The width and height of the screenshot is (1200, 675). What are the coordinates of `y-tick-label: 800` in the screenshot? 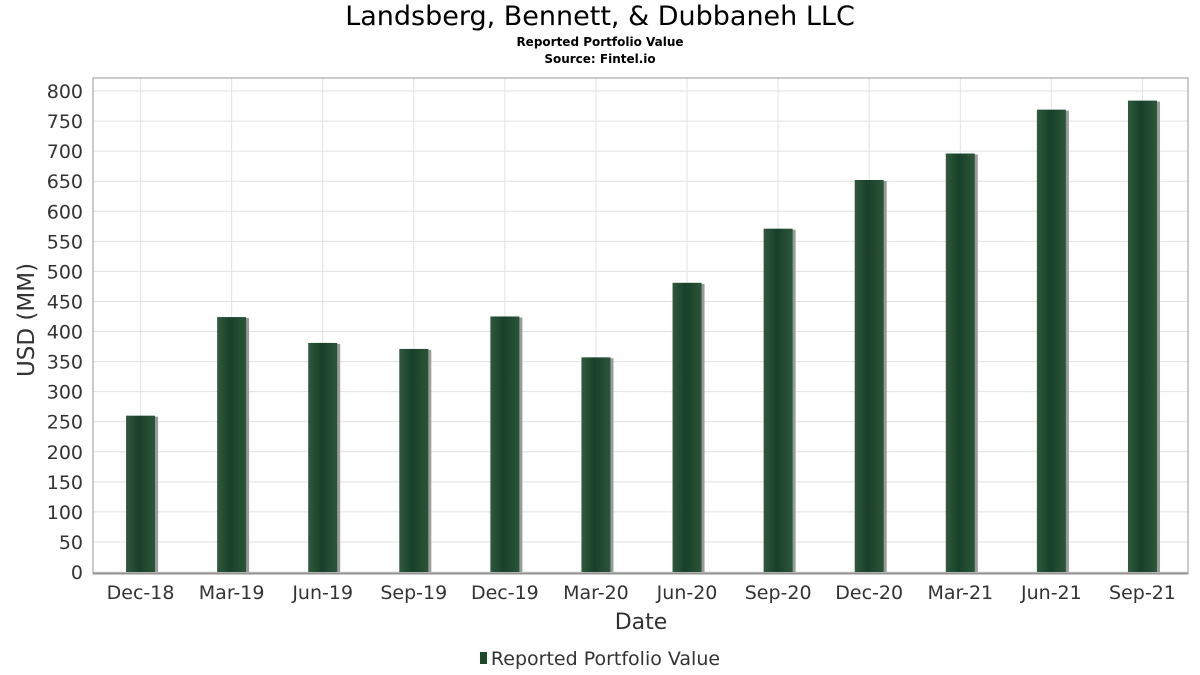 It's located at (65, 92).